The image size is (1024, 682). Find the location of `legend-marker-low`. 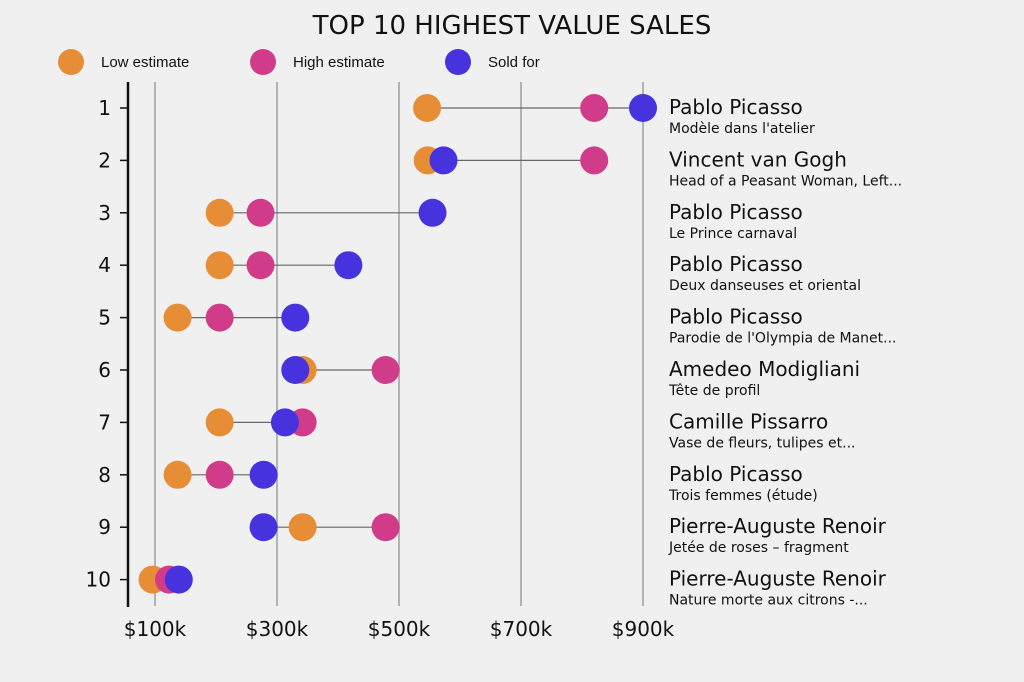

legend-marker-low is located at coordinates (71, 62).